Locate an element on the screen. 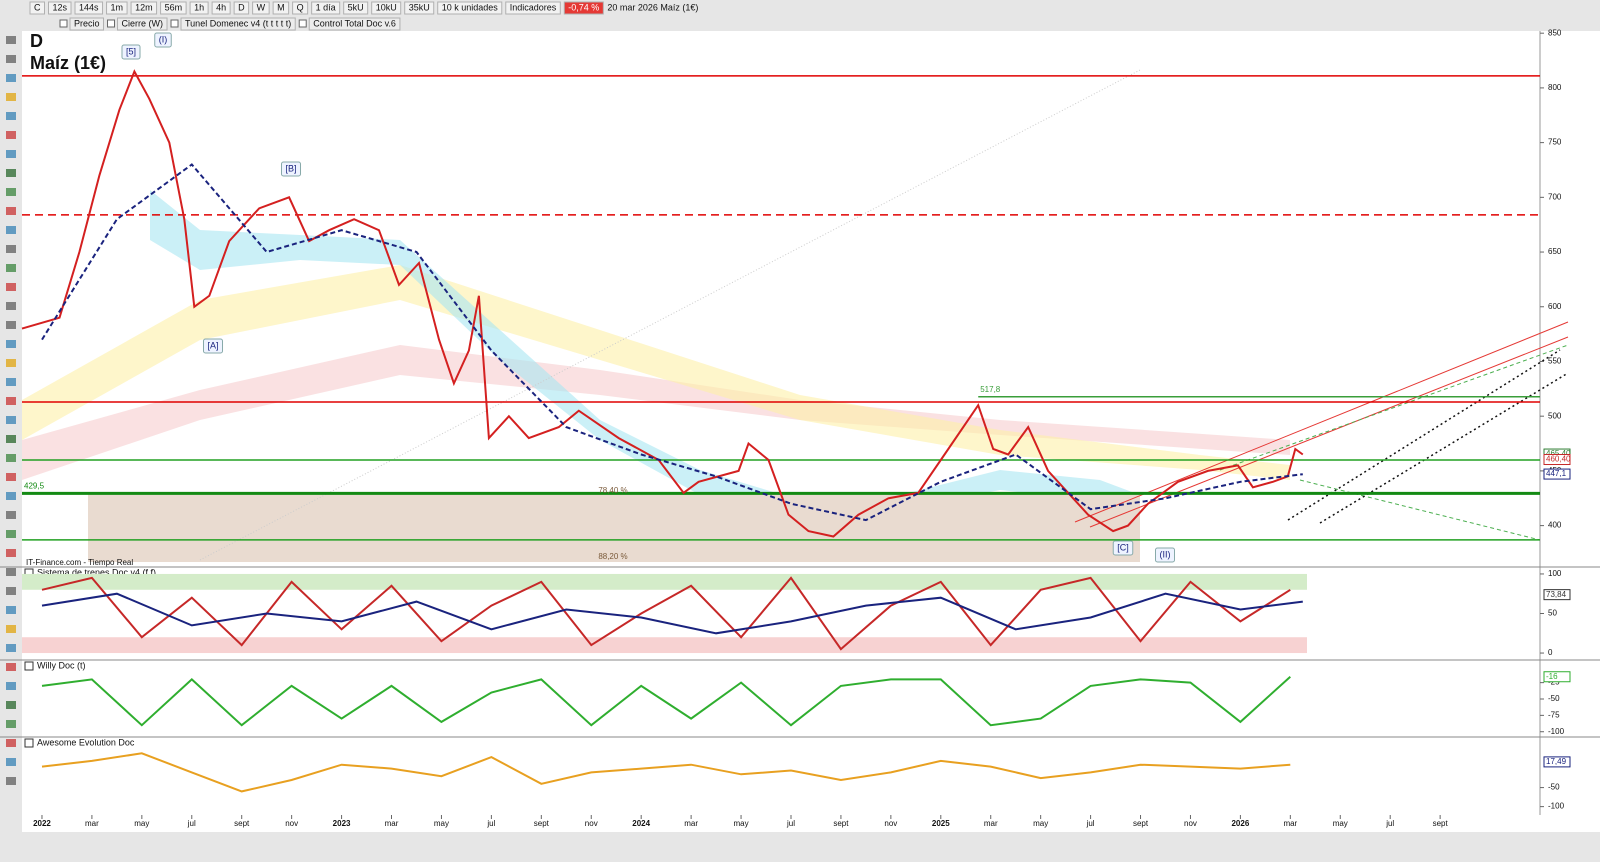 The image size is (1600, 862). toolbar-button: 12m is located at coordinates (144, 8).